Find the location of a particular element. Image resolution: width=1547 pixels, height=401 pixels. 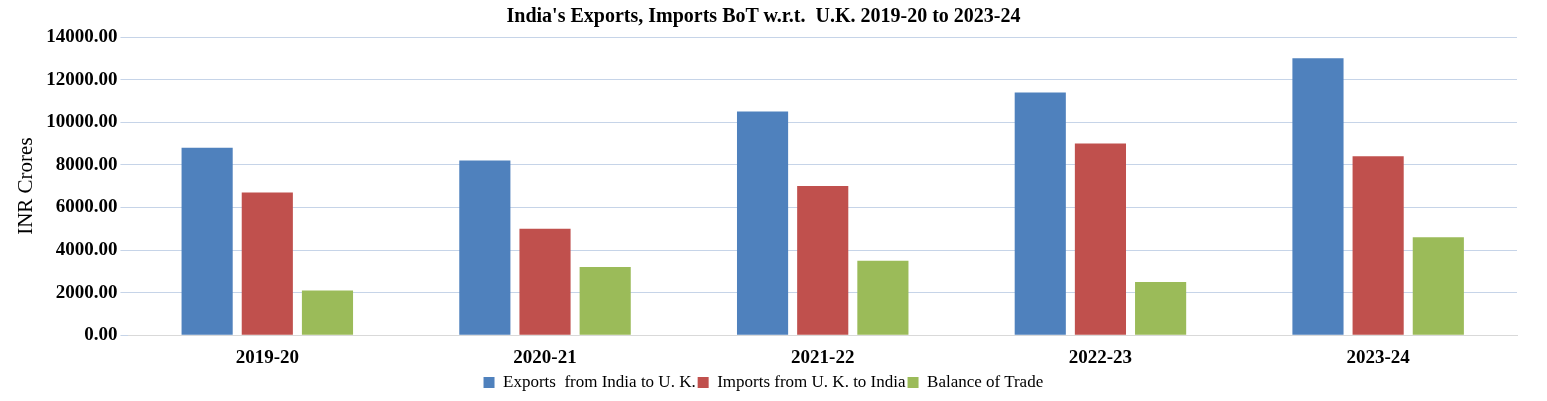

y-tick-label: 12000.00 is located at coordinates (82, 78).